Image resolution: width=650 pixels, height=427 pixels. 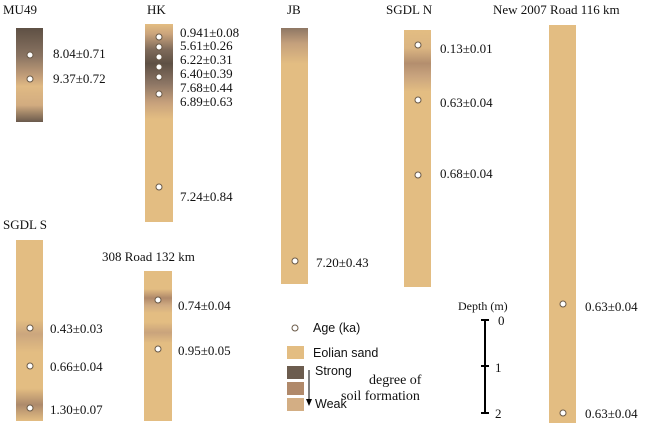 I want to click on age-label: 0.941±0.08, so click(x=210, y=32).